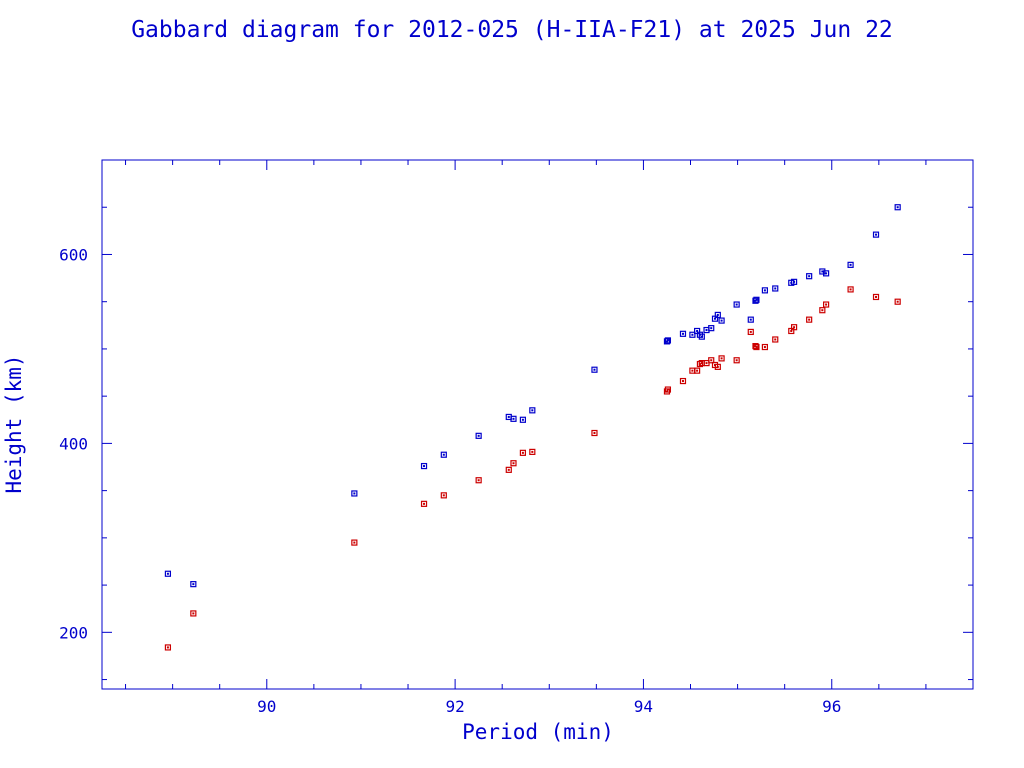  What do you see at coordinates (14, 423) in the screenshot?
I see `y-axis-label: Height (km)` at bounding box center [14, 423].